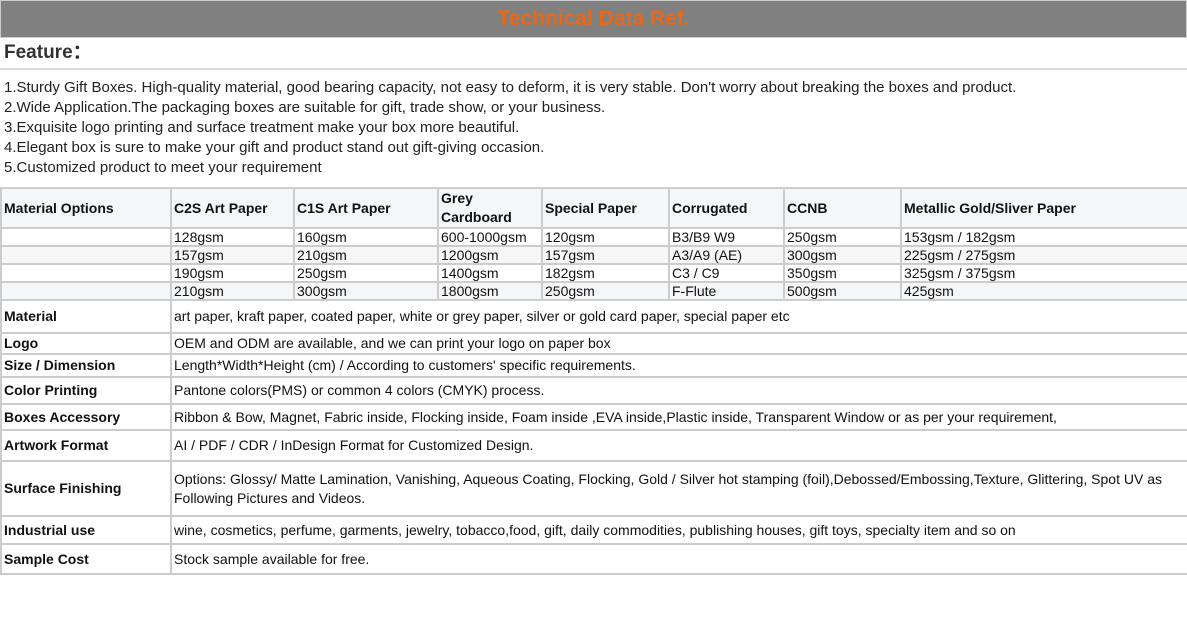  I want to click on table-cell: 325gsm / 375gsm, so click(1043, 273).